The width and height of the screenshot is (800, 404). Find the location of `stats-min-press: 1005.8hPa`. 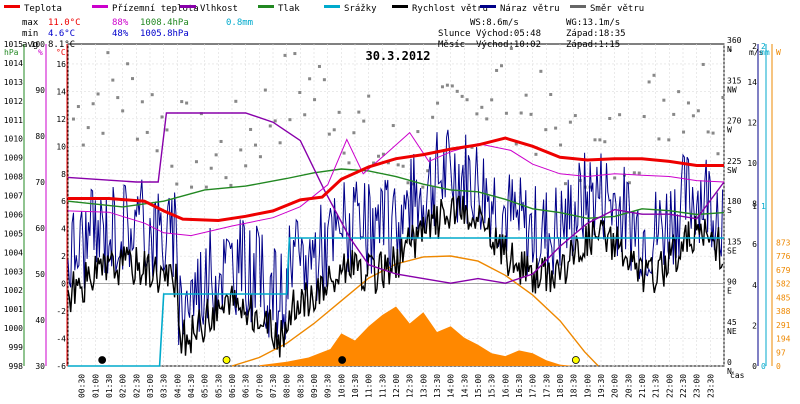

stats-min-press: 1005.8hPa is located at coordinates (164, 34).